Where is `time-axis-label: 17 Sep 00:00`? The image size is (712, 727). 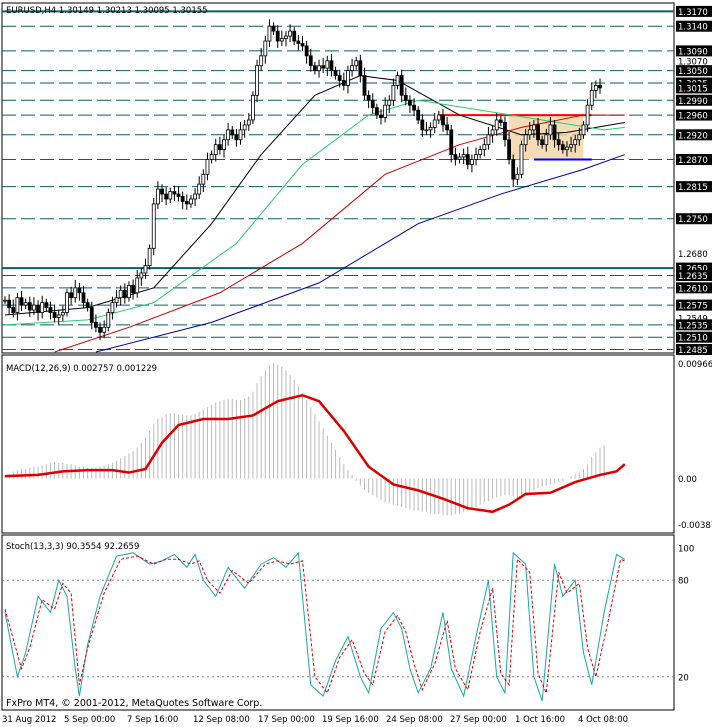 time-axis-label: 17 Sep 00:00 is located at coordinates (286, 720).